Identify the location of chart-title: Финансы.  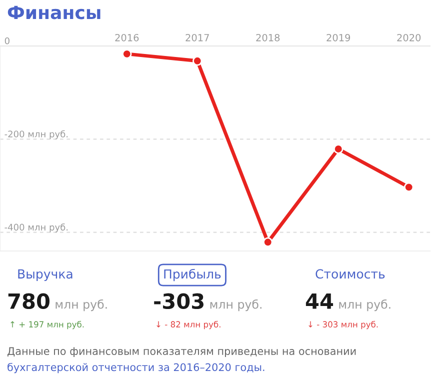
(54, 13).